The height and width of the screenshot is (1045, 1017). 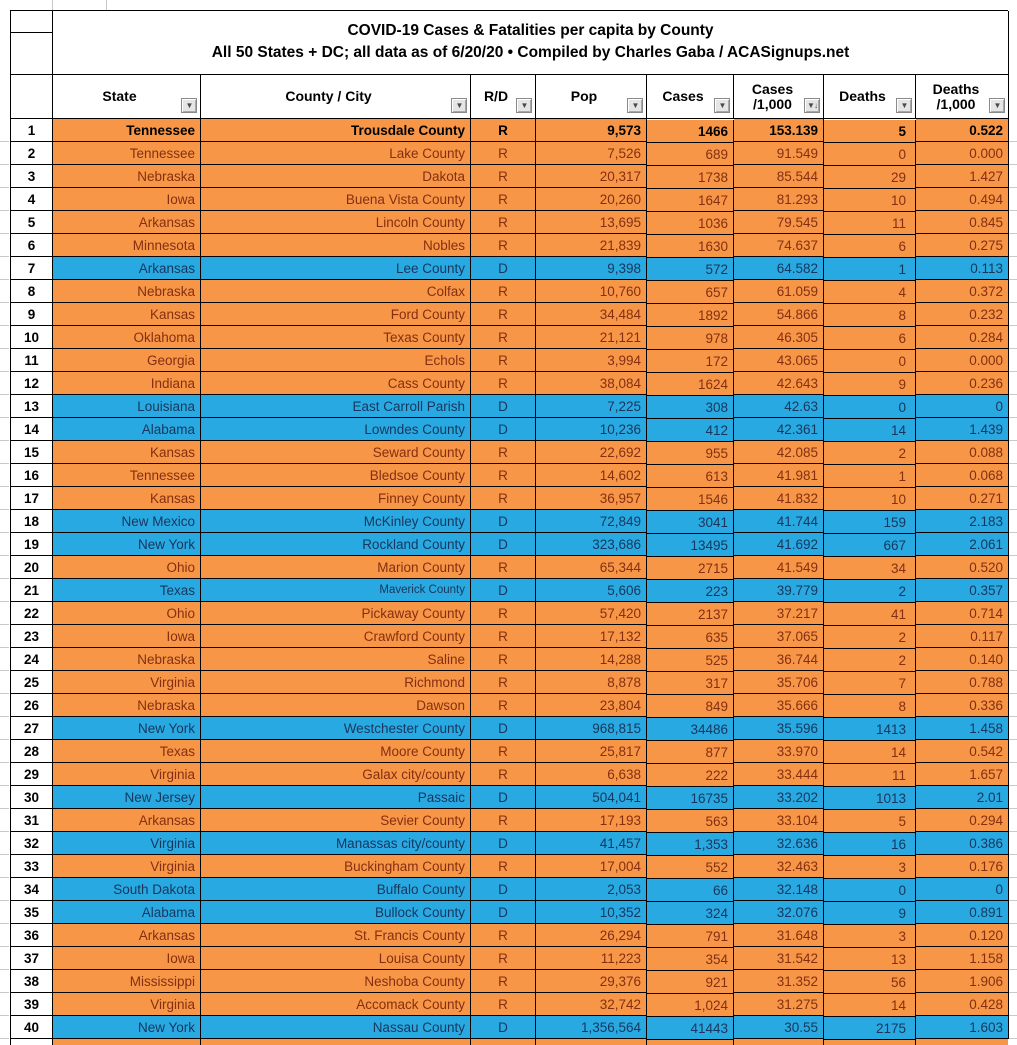 I want to click on header-state: State ▼, so click(x=127, y=97).